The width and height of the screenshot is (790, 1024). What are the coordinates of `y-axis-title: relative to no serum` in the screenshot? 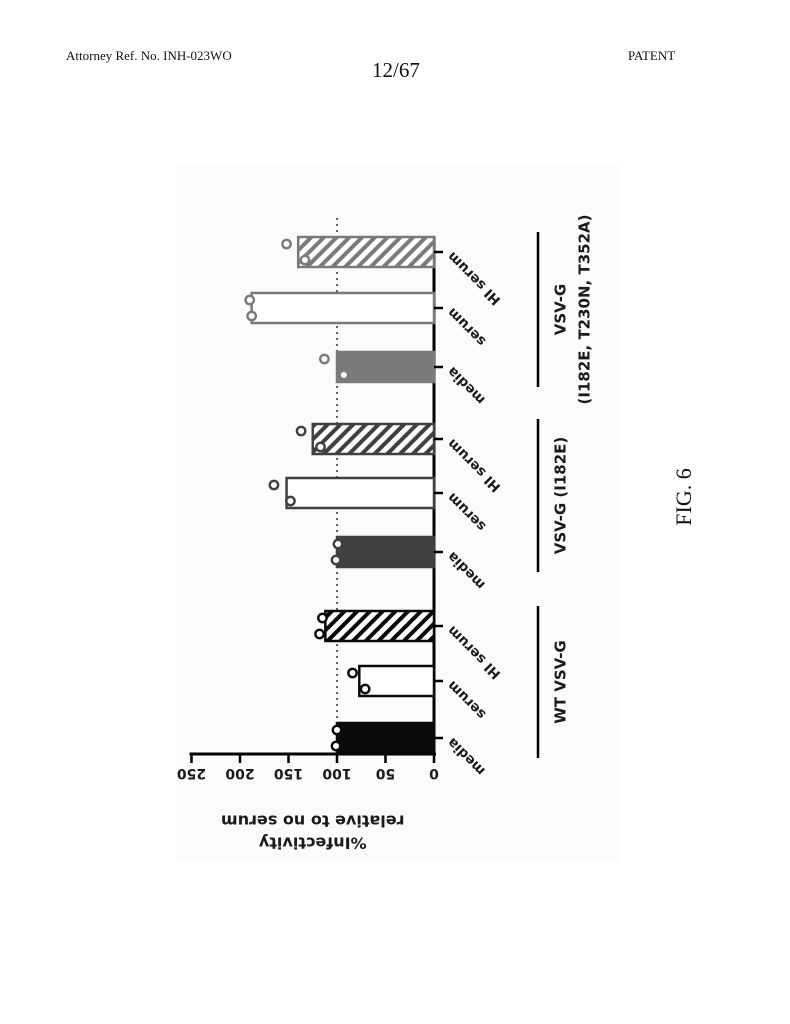 It's located at (313, 821).